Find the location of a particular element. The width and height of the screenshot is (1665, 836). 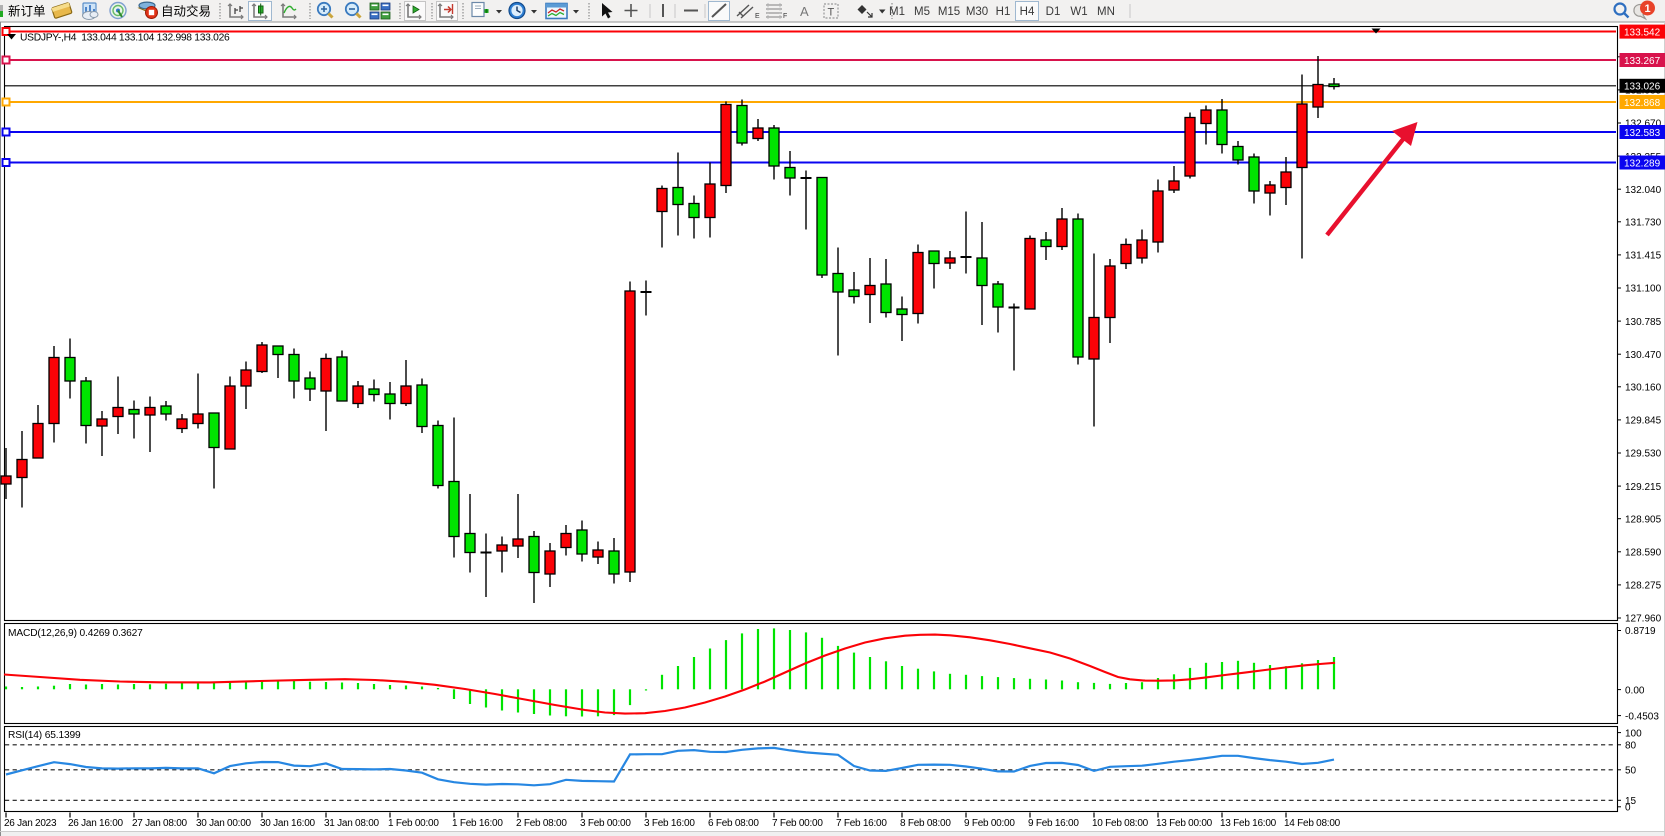

svg-text: 132.670 is located at coordinates (1643, 124).